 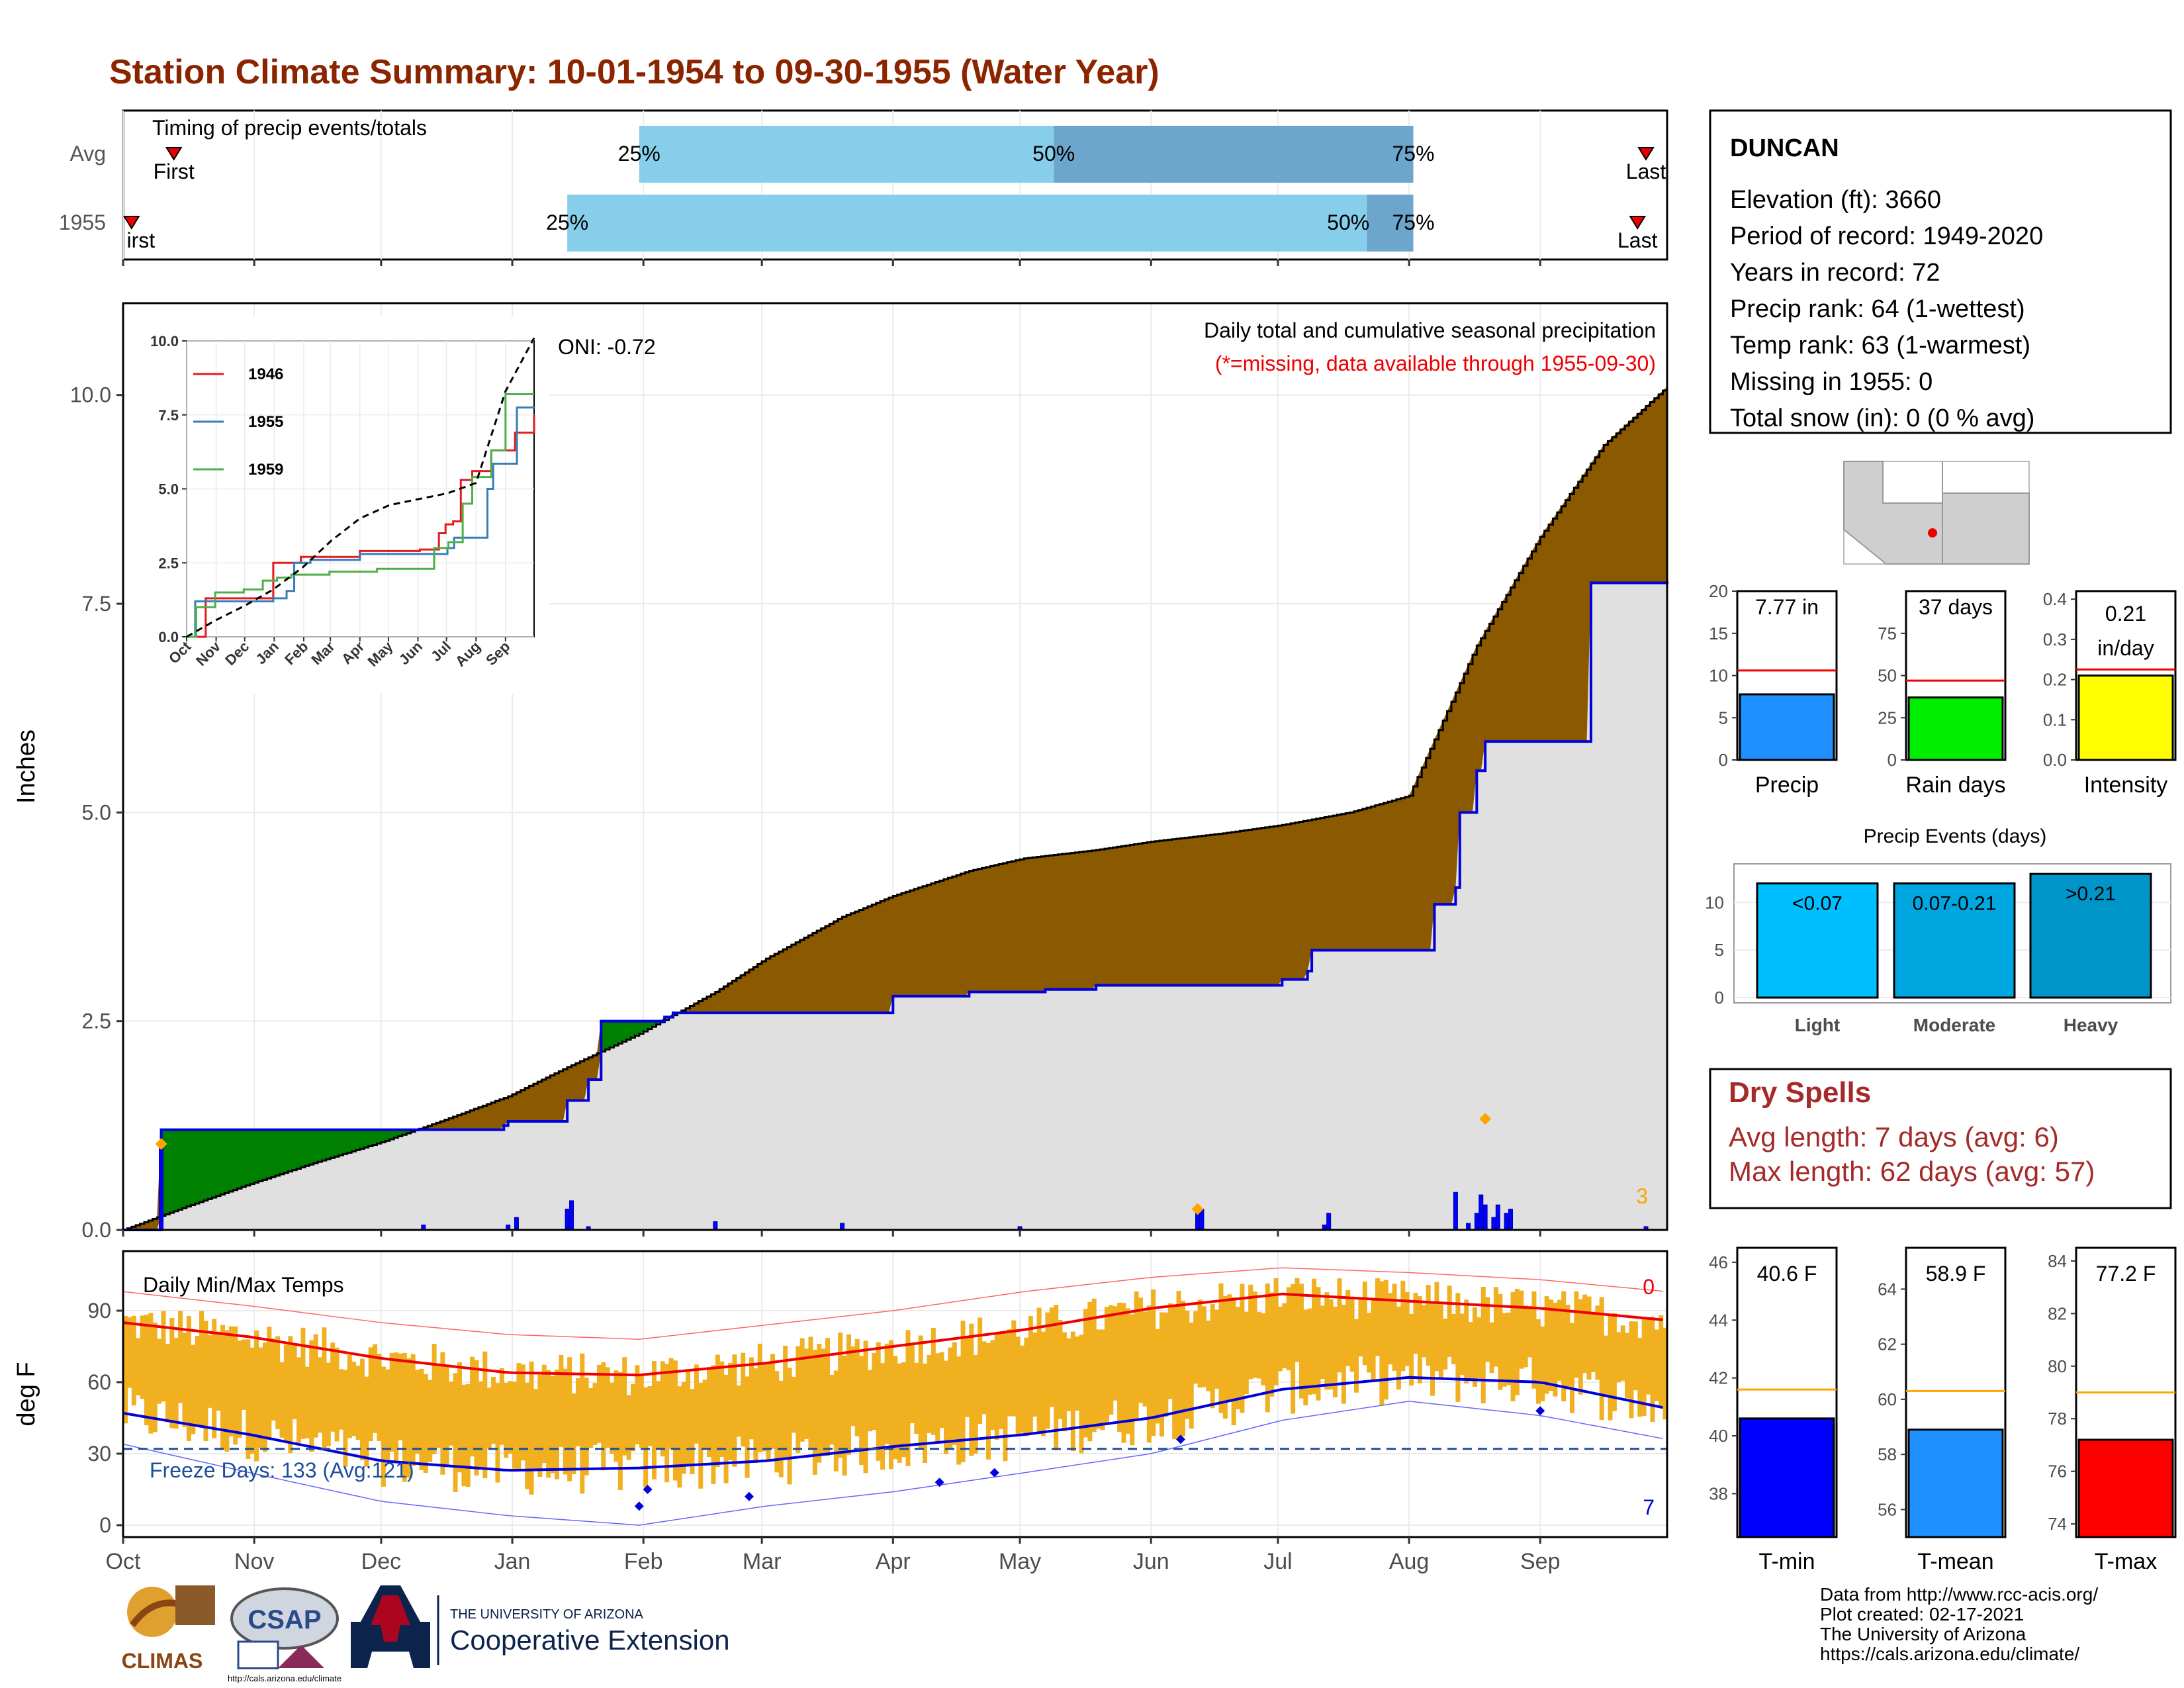 What do you see at coordinates (1831, 382) in the screenshot?
I see `station-line: Missing in 1955: 0` at bounding box center [1831, 382].